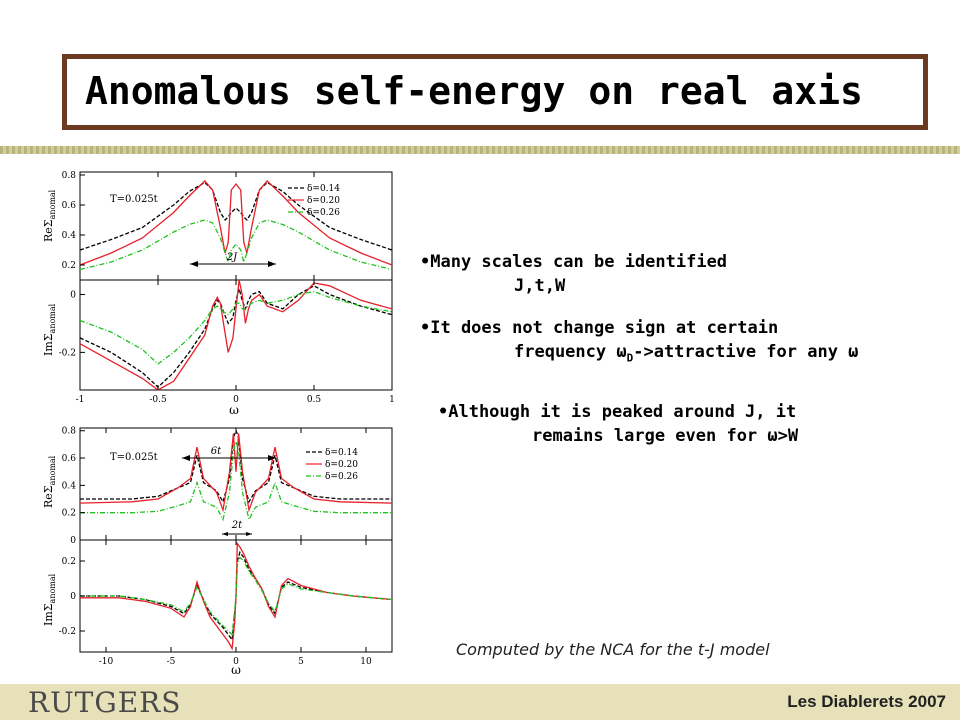  I want to click on top-im-curves, so click(236, 335).